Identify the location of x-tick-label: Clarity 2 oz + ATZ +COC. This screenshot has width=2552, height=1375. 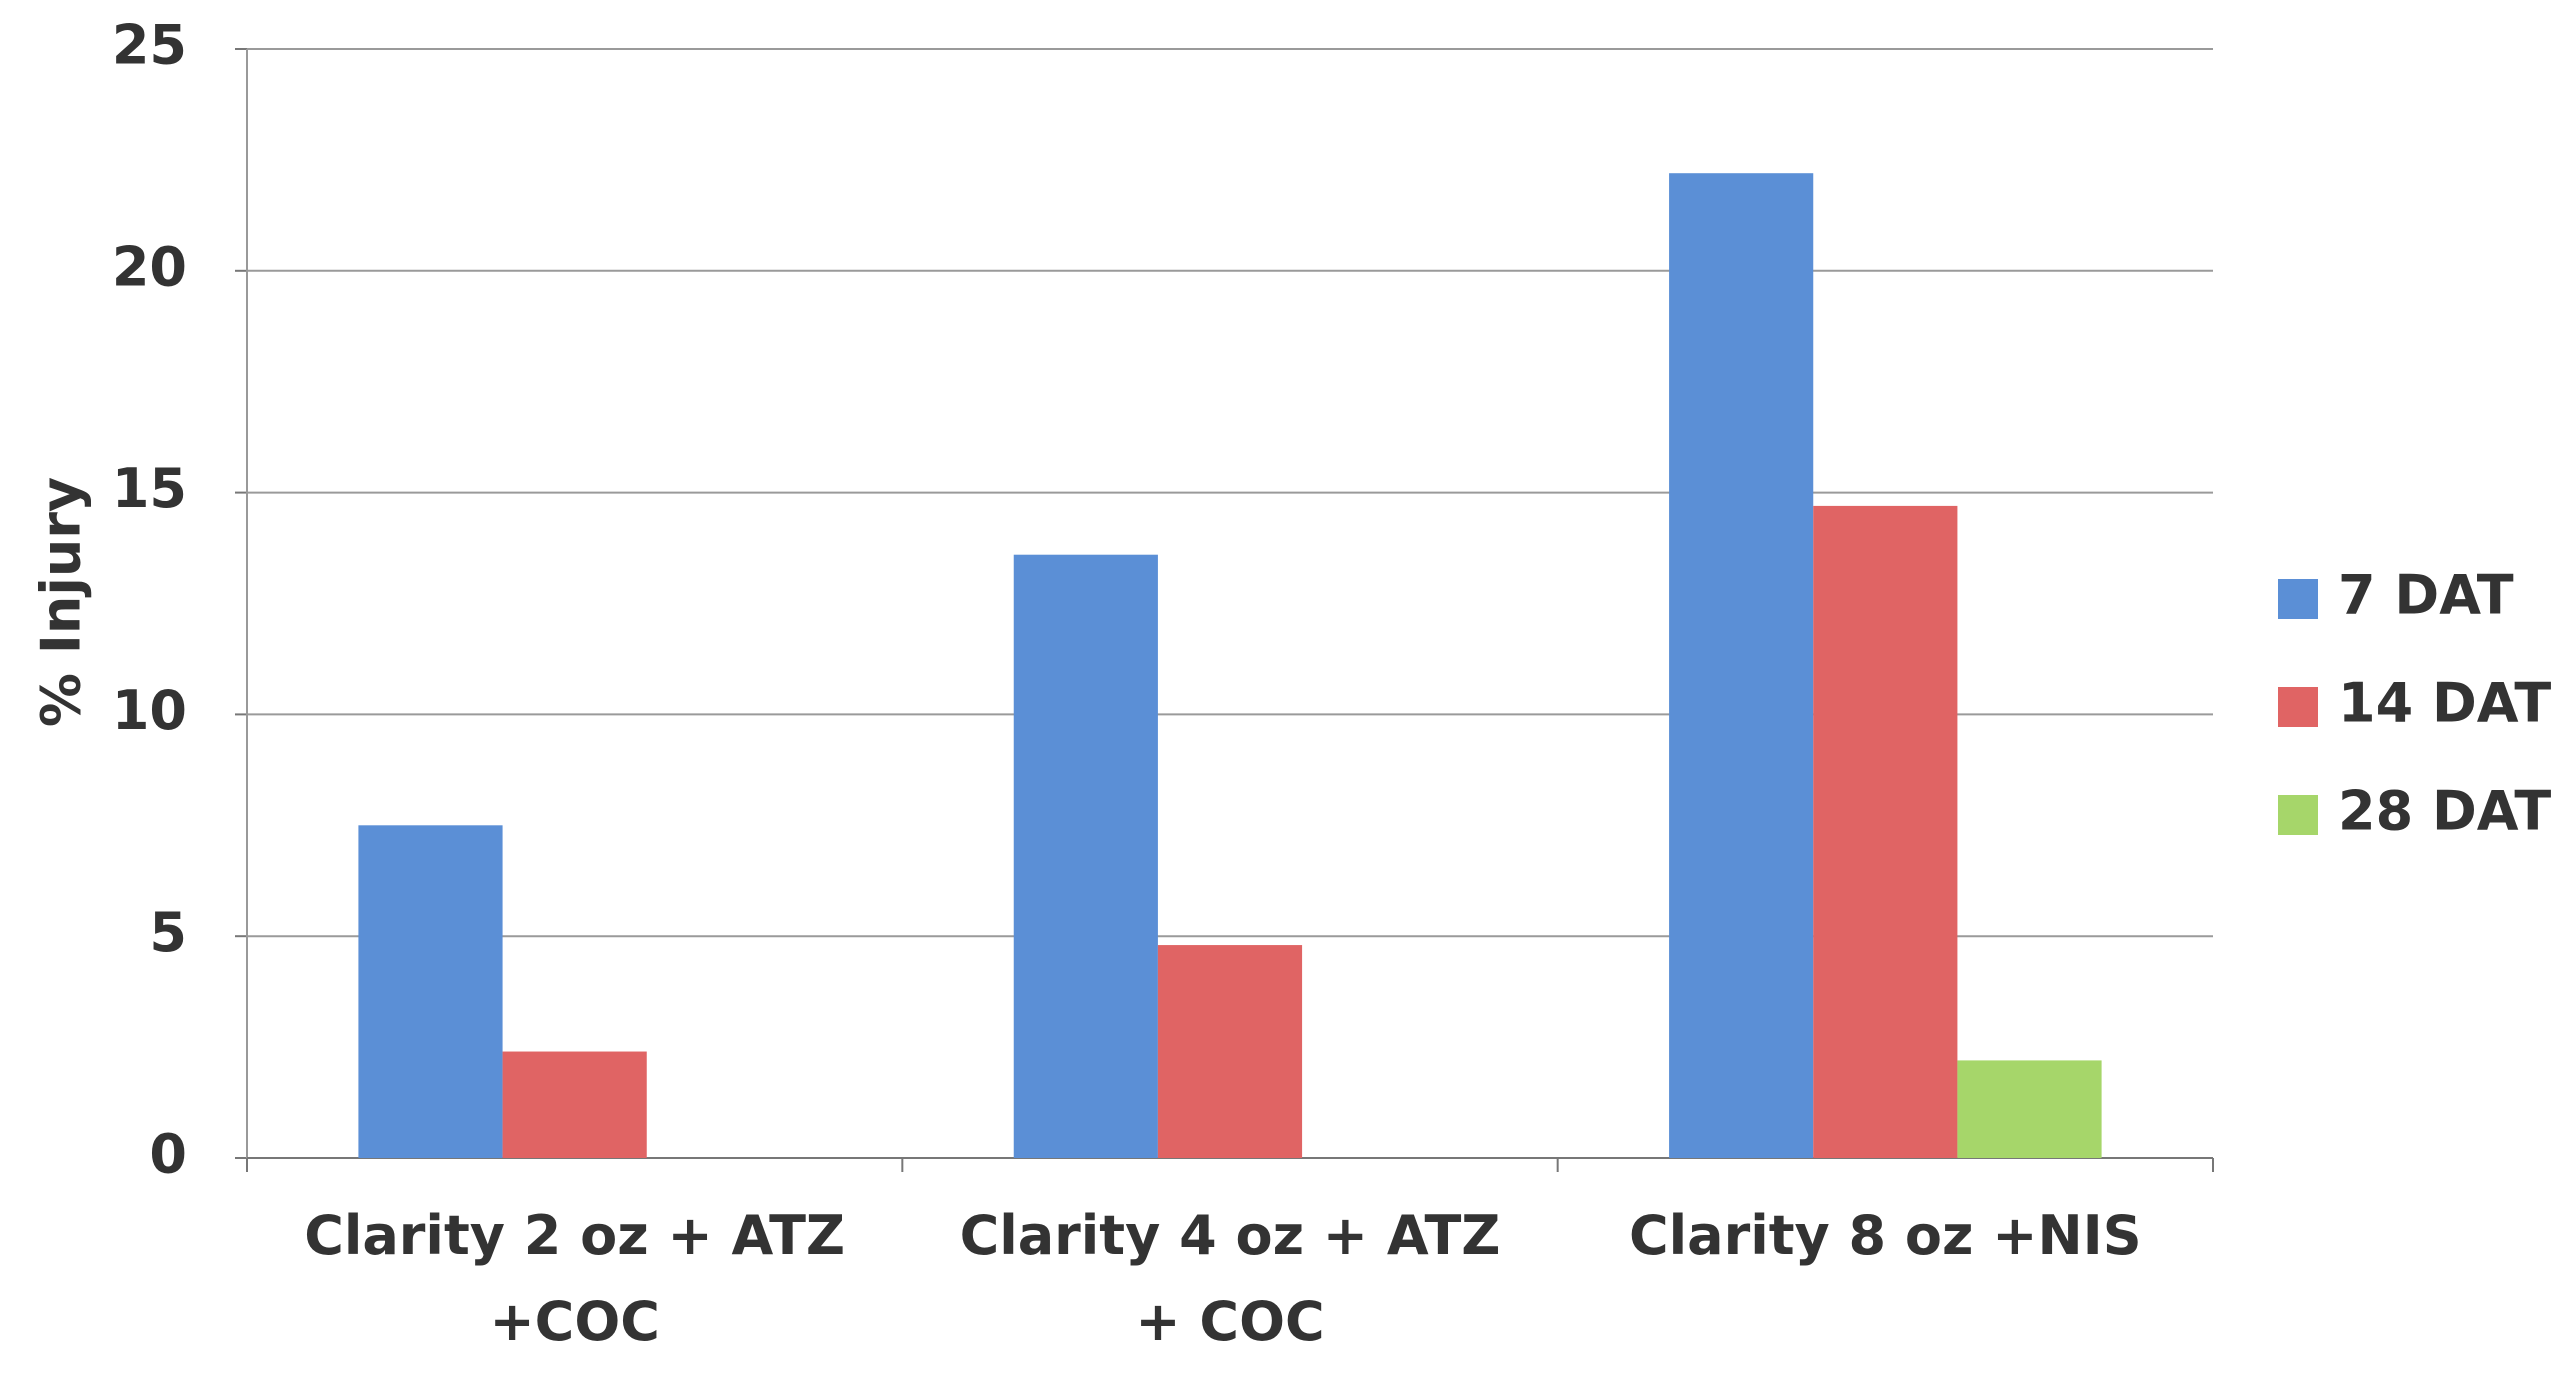
(575, 1278).